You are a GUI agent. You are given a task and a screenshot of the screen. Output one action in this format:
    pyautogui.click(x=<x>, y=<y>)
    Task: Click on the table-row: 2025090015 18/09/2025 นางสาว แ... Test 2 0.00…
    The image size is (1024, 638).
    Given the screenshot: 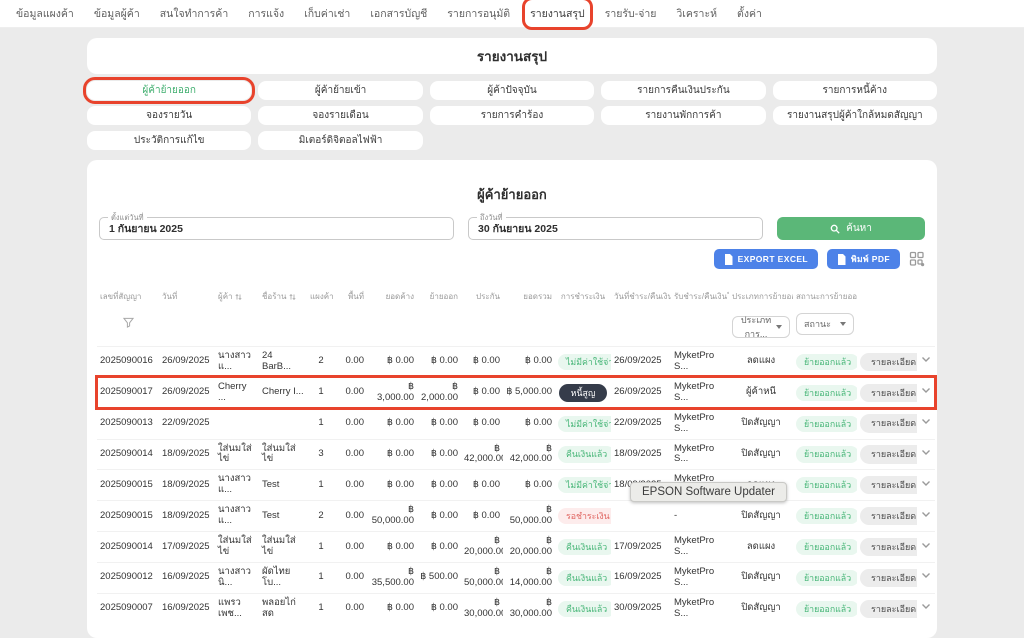 What is the action you would take?
    pyautogui.click(x=516, y=516)
    